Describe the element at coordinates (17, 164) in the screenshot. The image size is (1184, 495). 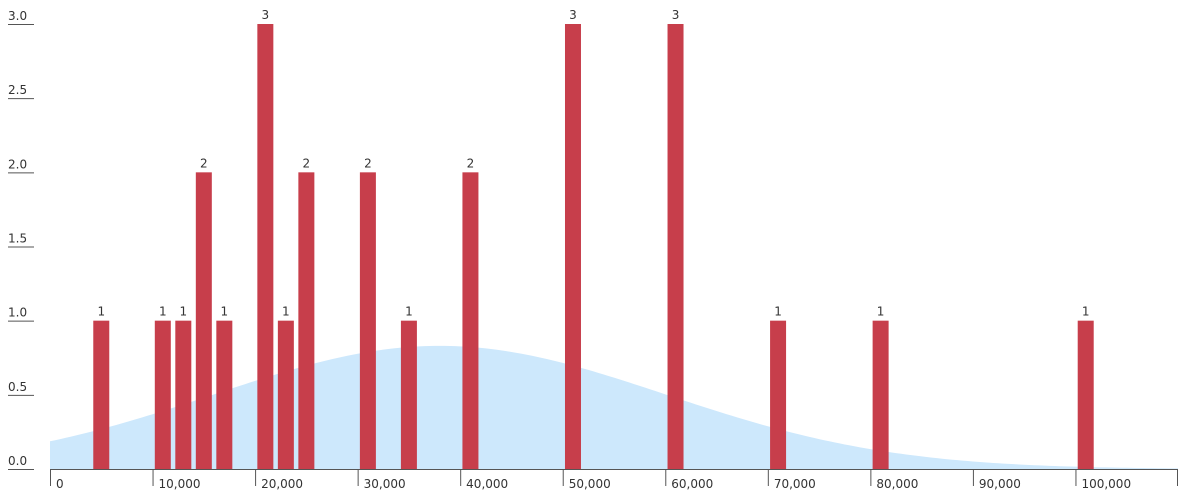
I see `y-tick-label: 2.0` at that location.